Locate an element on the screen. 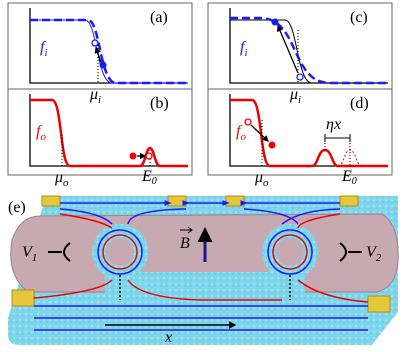 The width and height of the screenshot is (407, 352). shift-label: ηx is located at coordinates (333, 124).